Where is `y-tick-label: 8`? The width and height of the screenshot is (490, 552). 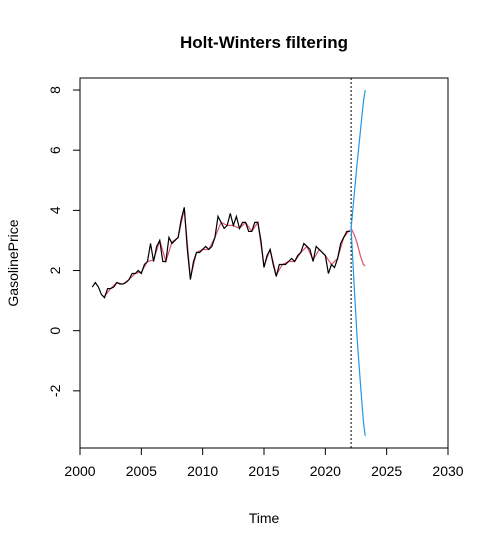 y-tick-label: 8 is located at coordinates (55, 90).